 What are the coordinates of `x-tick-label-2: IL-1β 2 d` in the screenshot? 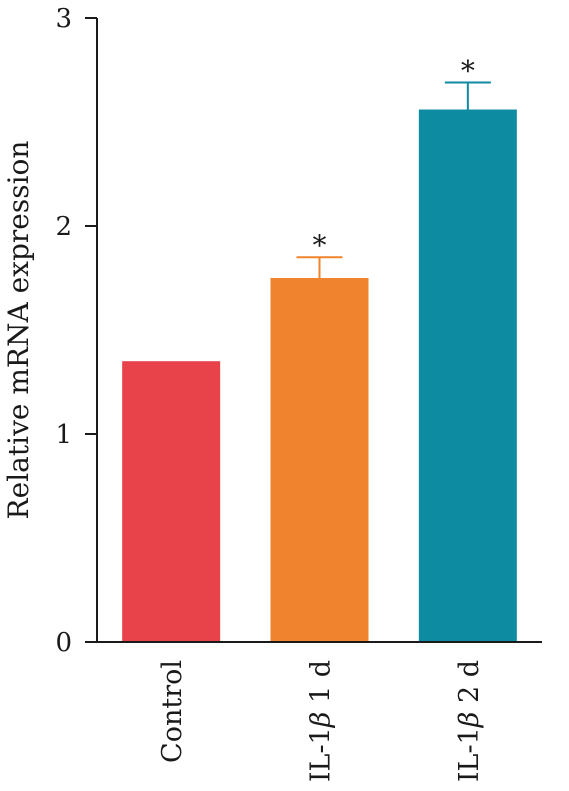 It's located at (469, 721).